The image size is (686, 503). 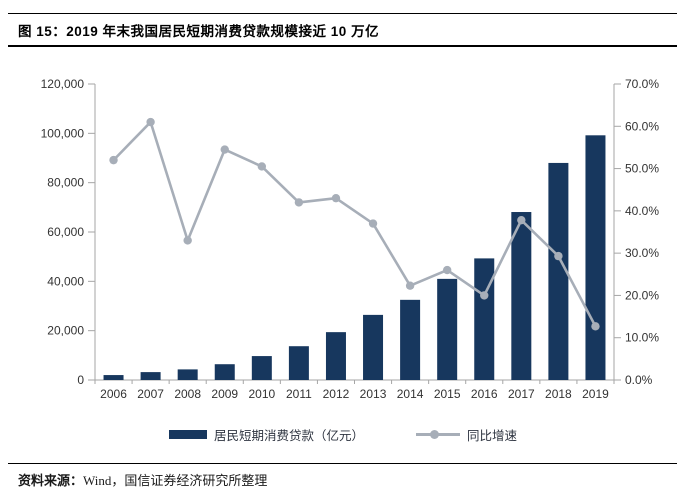 I want to click on growth-point-2009, so click(x=224, y=149).